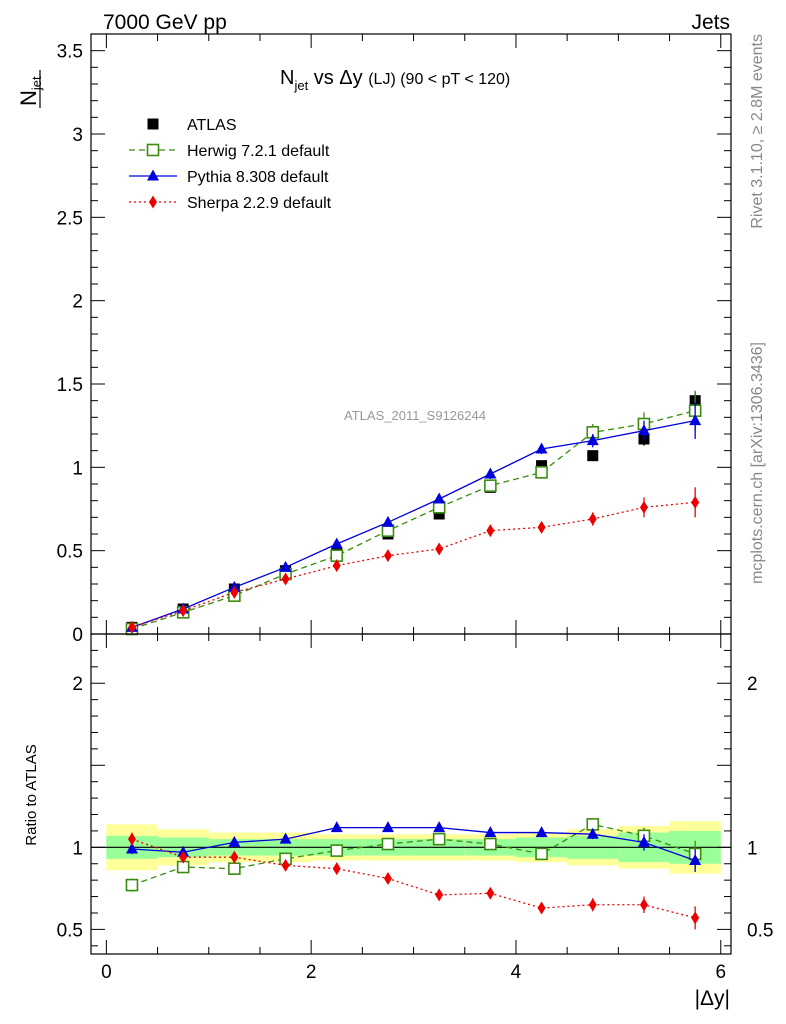  I want to click on main-y-tick-label: 1.5, so click(70, 385).